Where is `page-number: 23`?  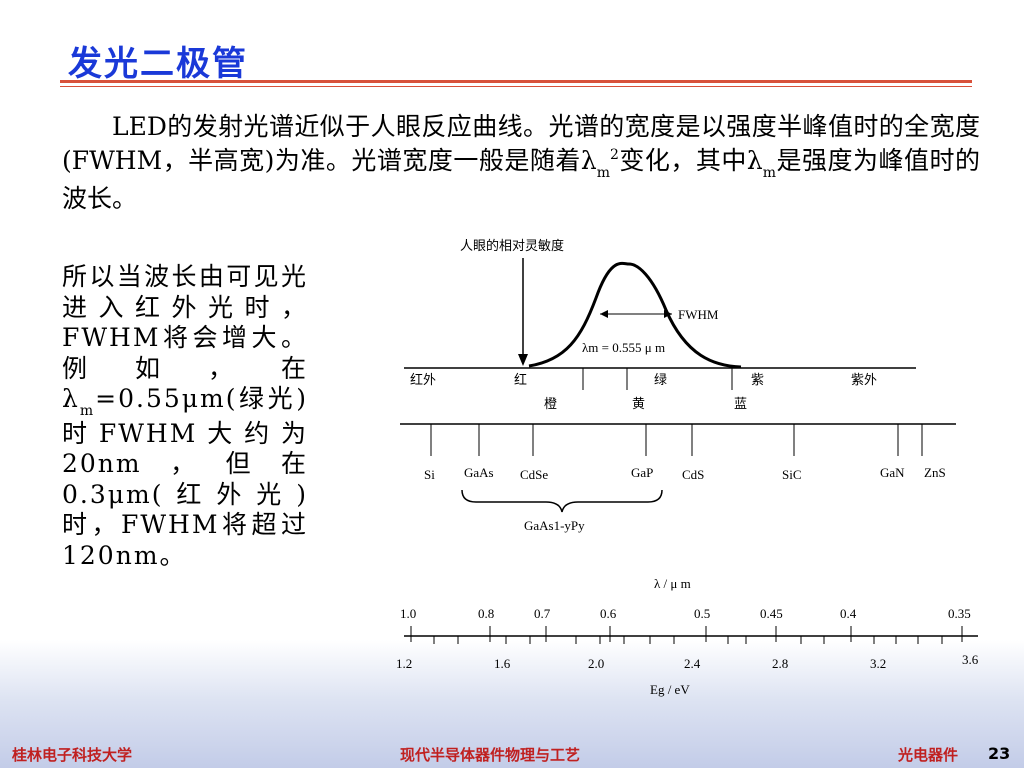
page-number: 23 is located at coordinates (999, 753).